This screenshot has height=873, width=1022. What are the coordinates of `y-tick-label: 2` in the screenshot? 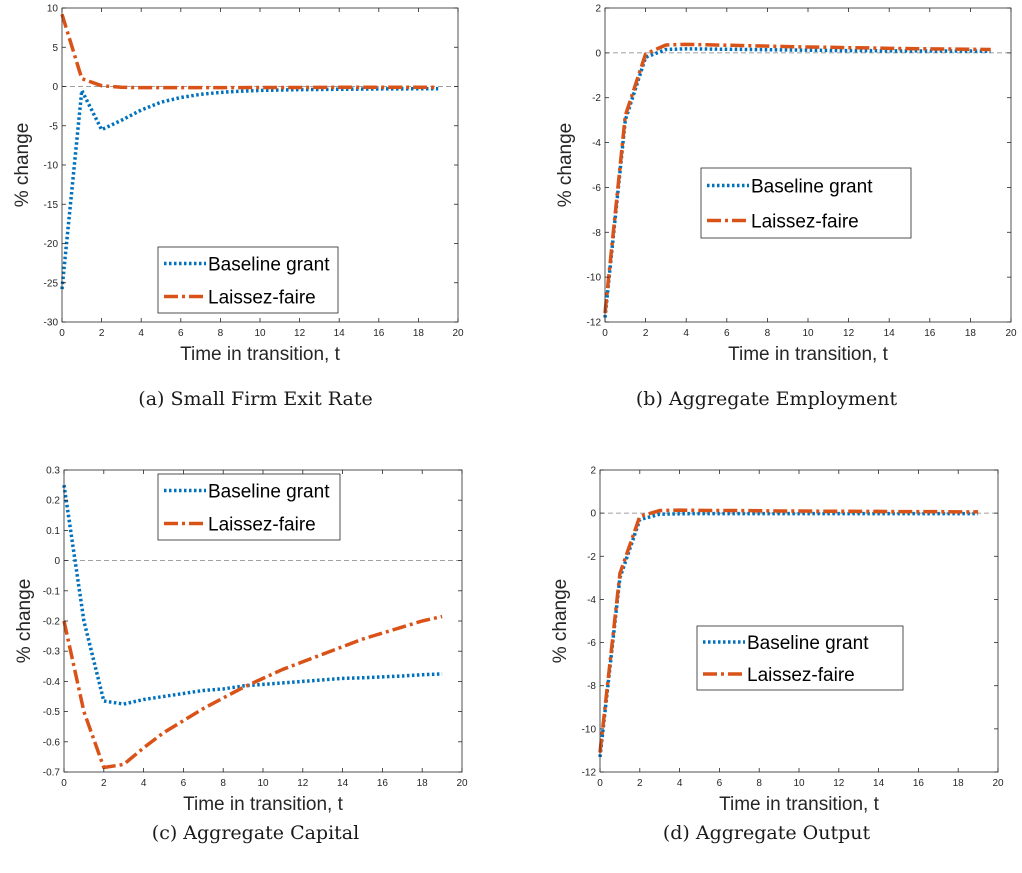 It's located at (598, 9).